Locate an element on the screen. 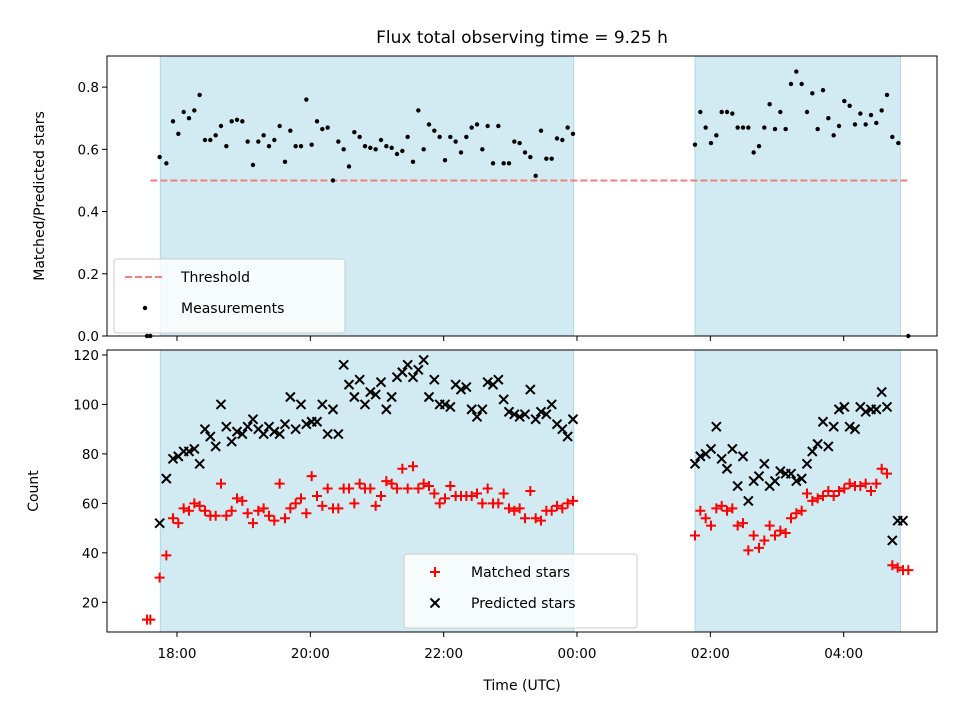  bottom-y-tick-label: 20 is located at coordinates (90, 603).